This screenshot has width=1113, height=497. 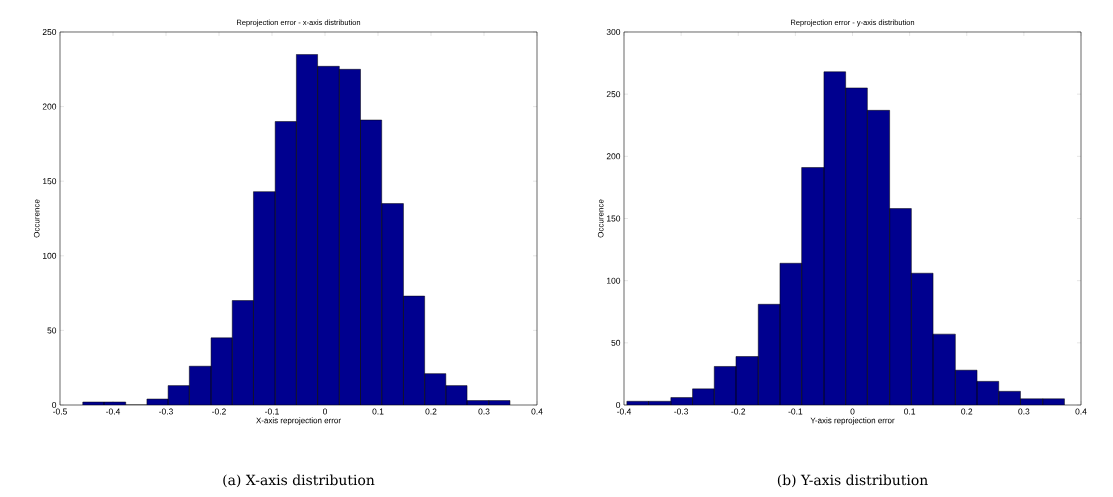 I want to click on y-tick-label: 300, so click(x=613, y=32).